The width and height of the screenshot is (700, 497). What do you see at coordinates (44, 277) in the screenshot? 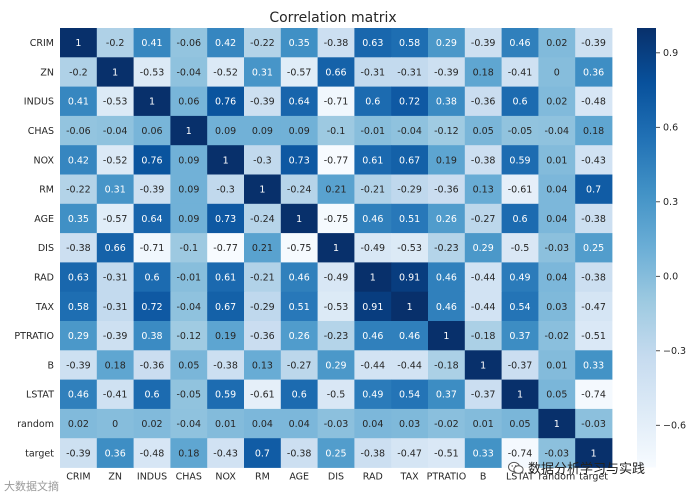
I see `row-tick-label: RAD` at bounding box center [44, 277].